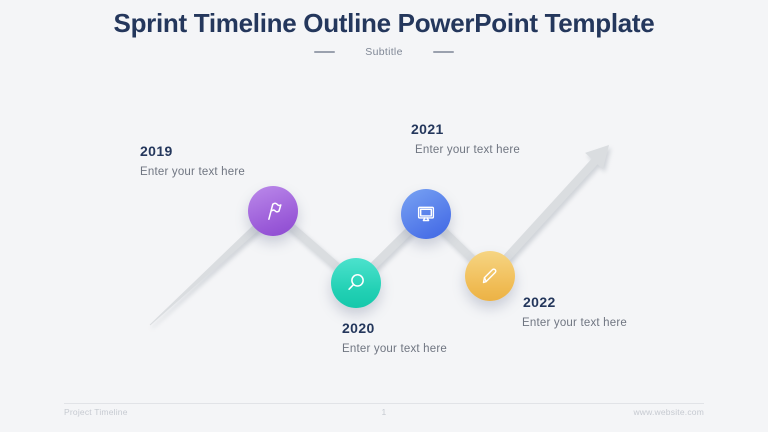 The height and width of the screenshot is (432, 768). I want to click on milestone-label-2020: 2020 Enter your text here, so click(394, 337).